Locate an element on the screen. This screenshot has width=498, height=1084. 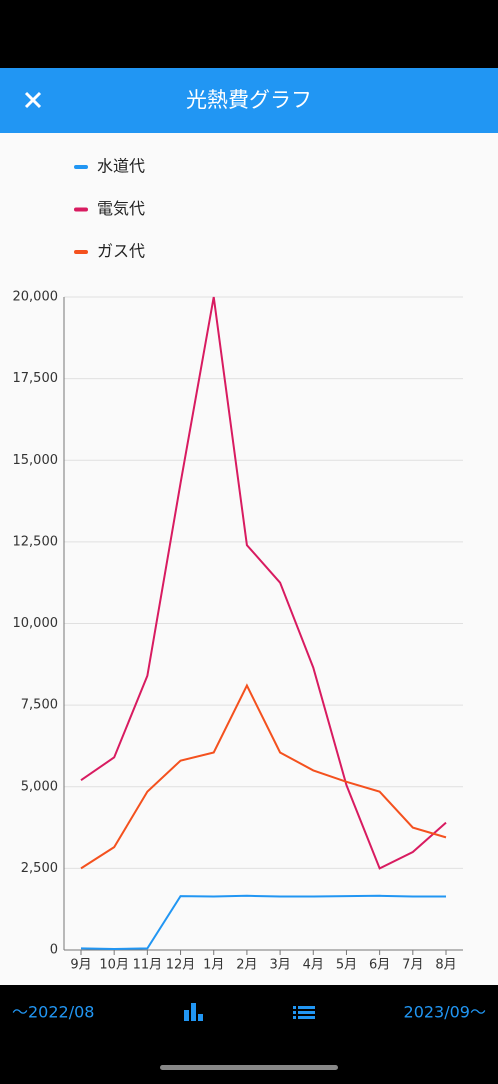
bottom-bar is located at coordinates (249, 1032).